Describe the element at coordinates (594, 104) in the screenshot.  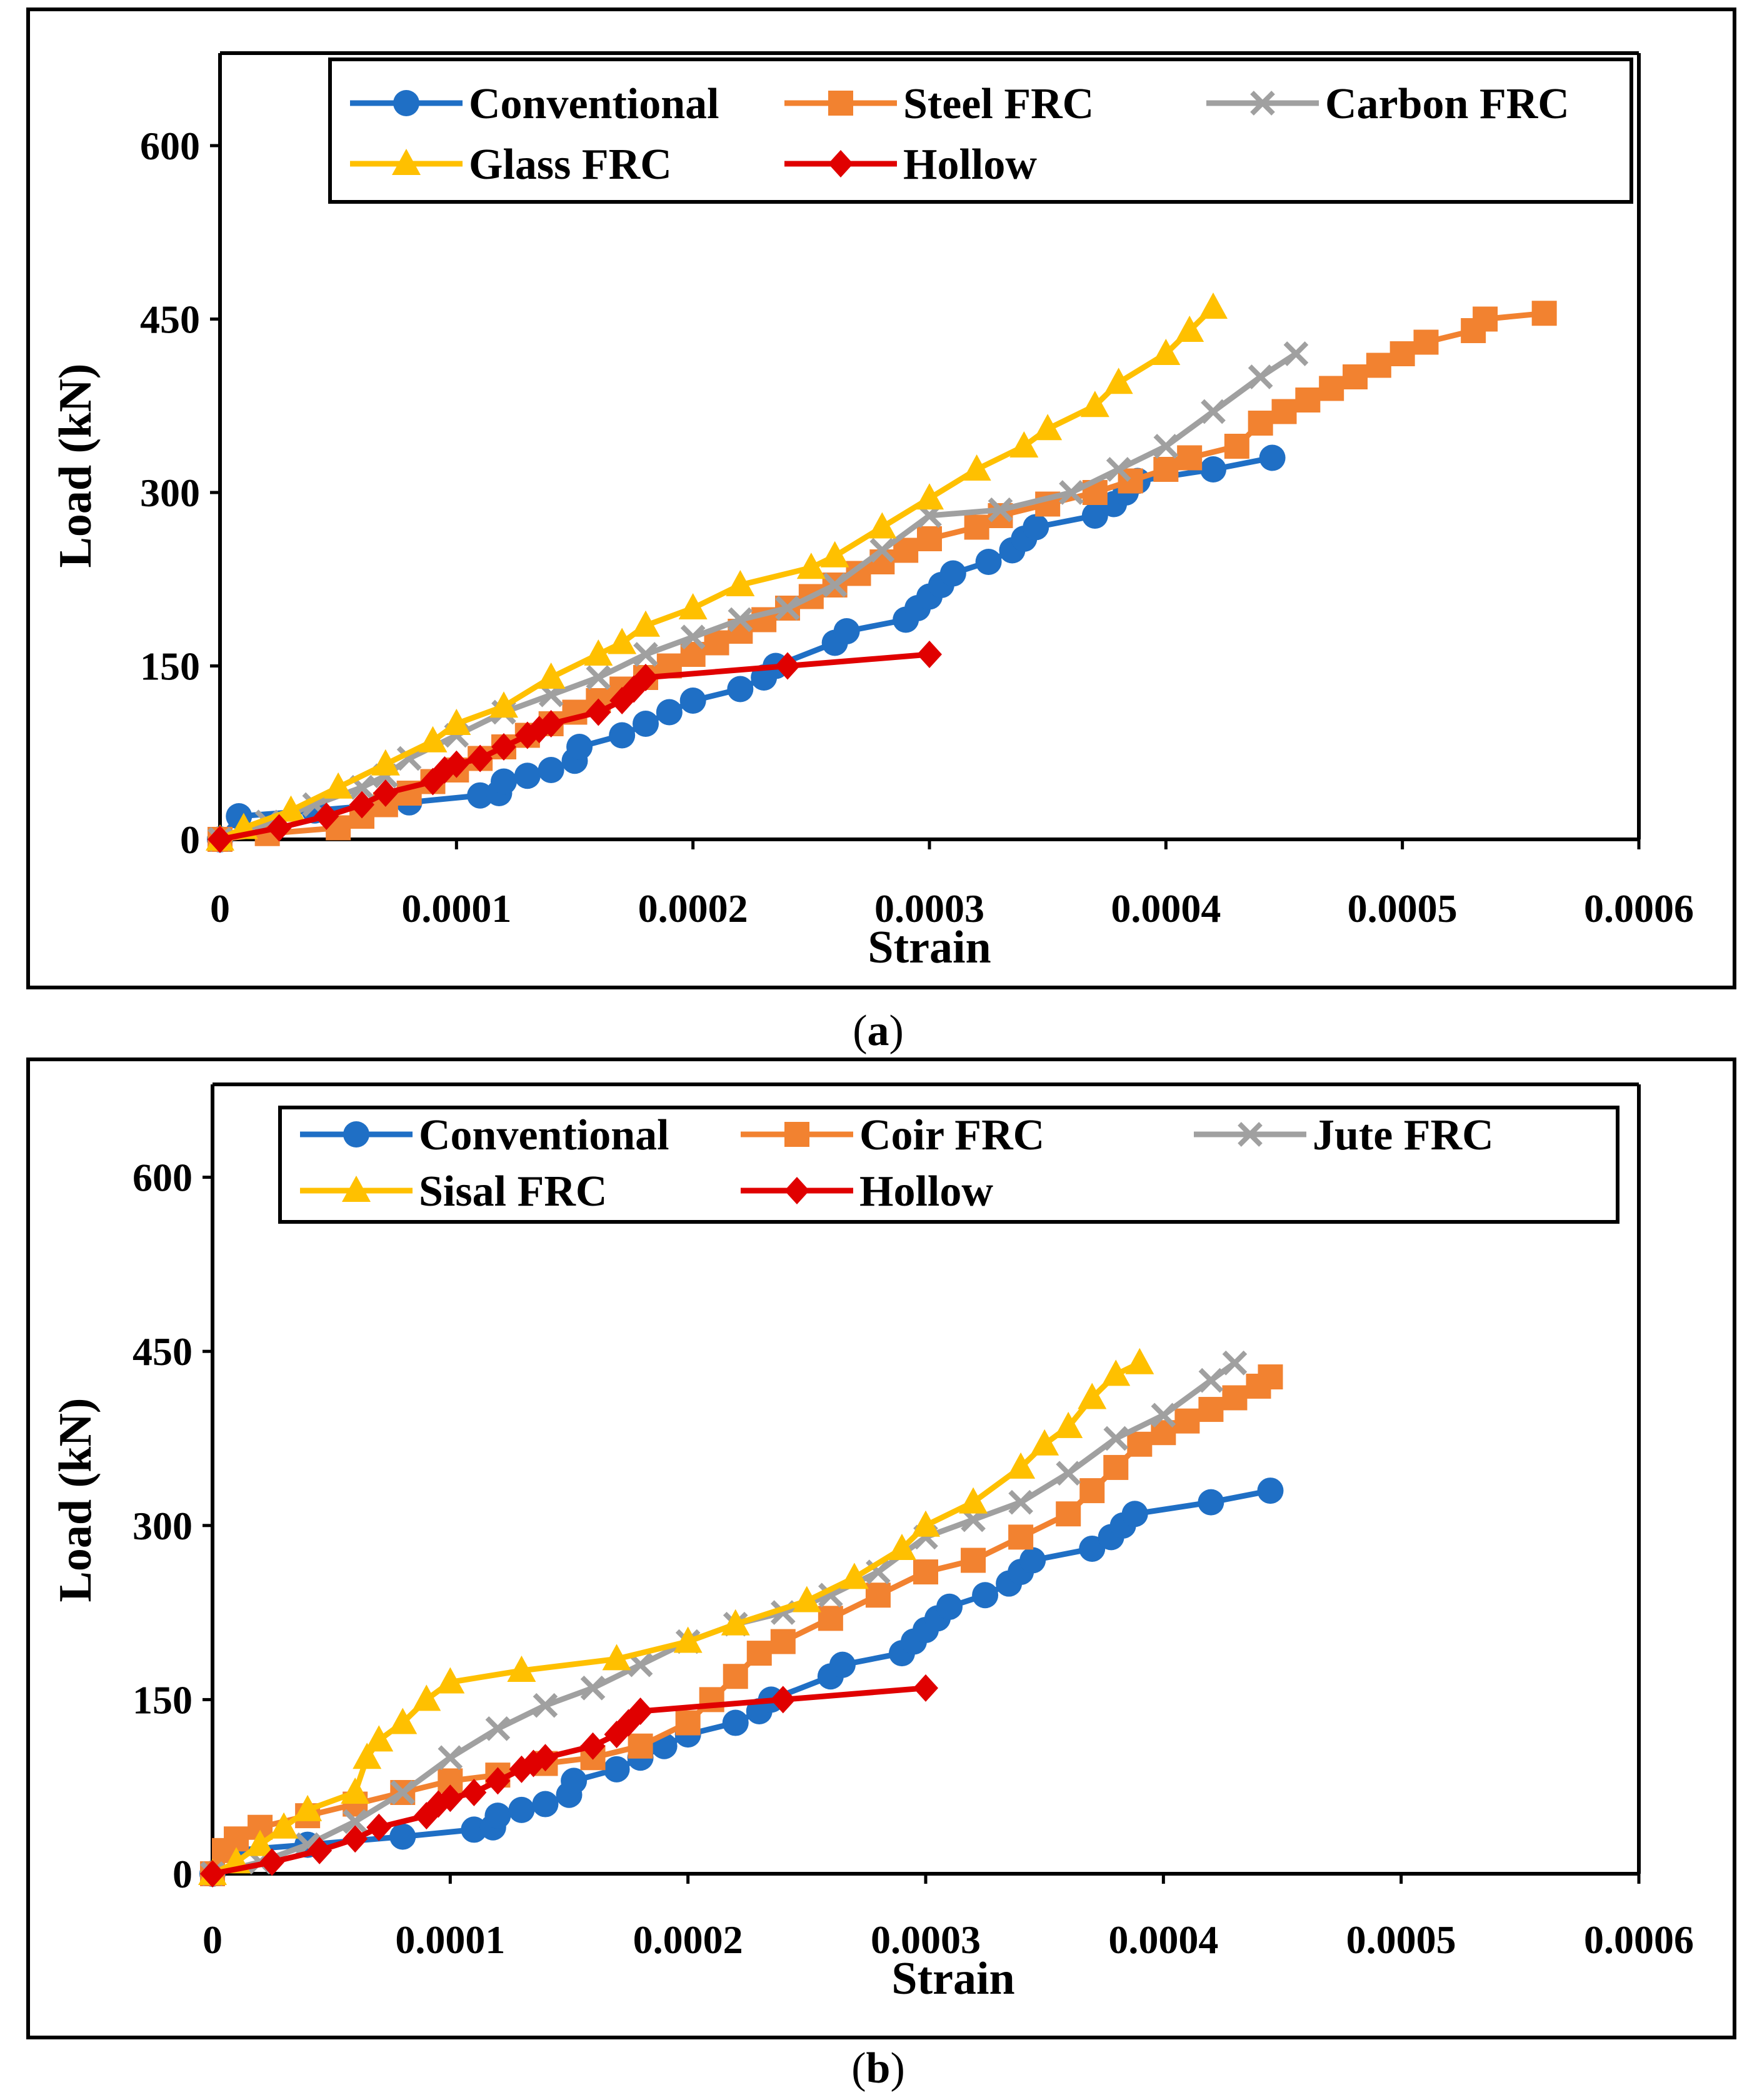
I see `legend-label-conventional: Conventional` at that location.